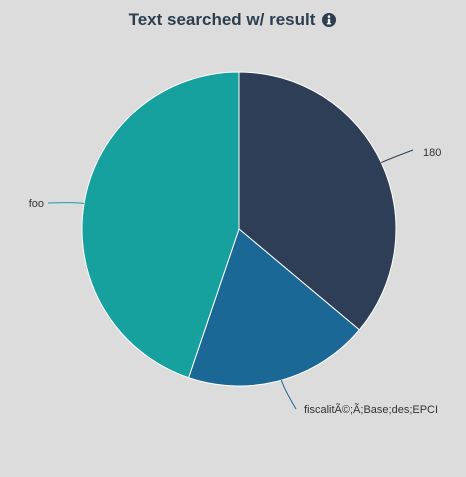 Image resolution: width=466 pixels, height=477 pixels. What do you see at coordinates (329, 20) in the screenshot?
I see `info-icon` at bounding box center [329, 20].